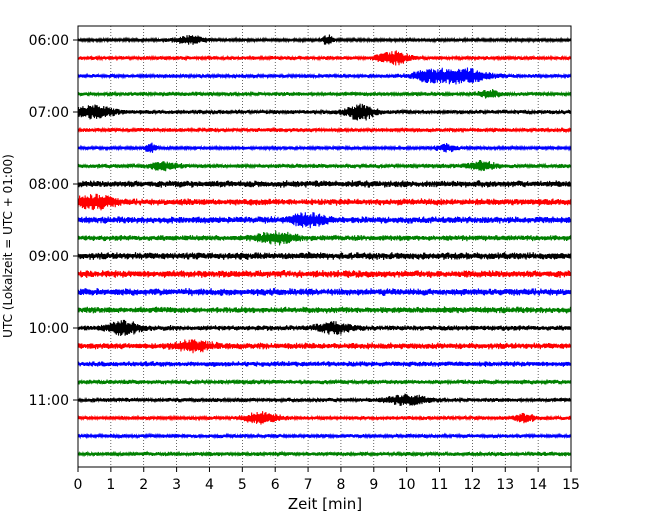  I want to click on x-tick-label: 8, so click(340, 485).